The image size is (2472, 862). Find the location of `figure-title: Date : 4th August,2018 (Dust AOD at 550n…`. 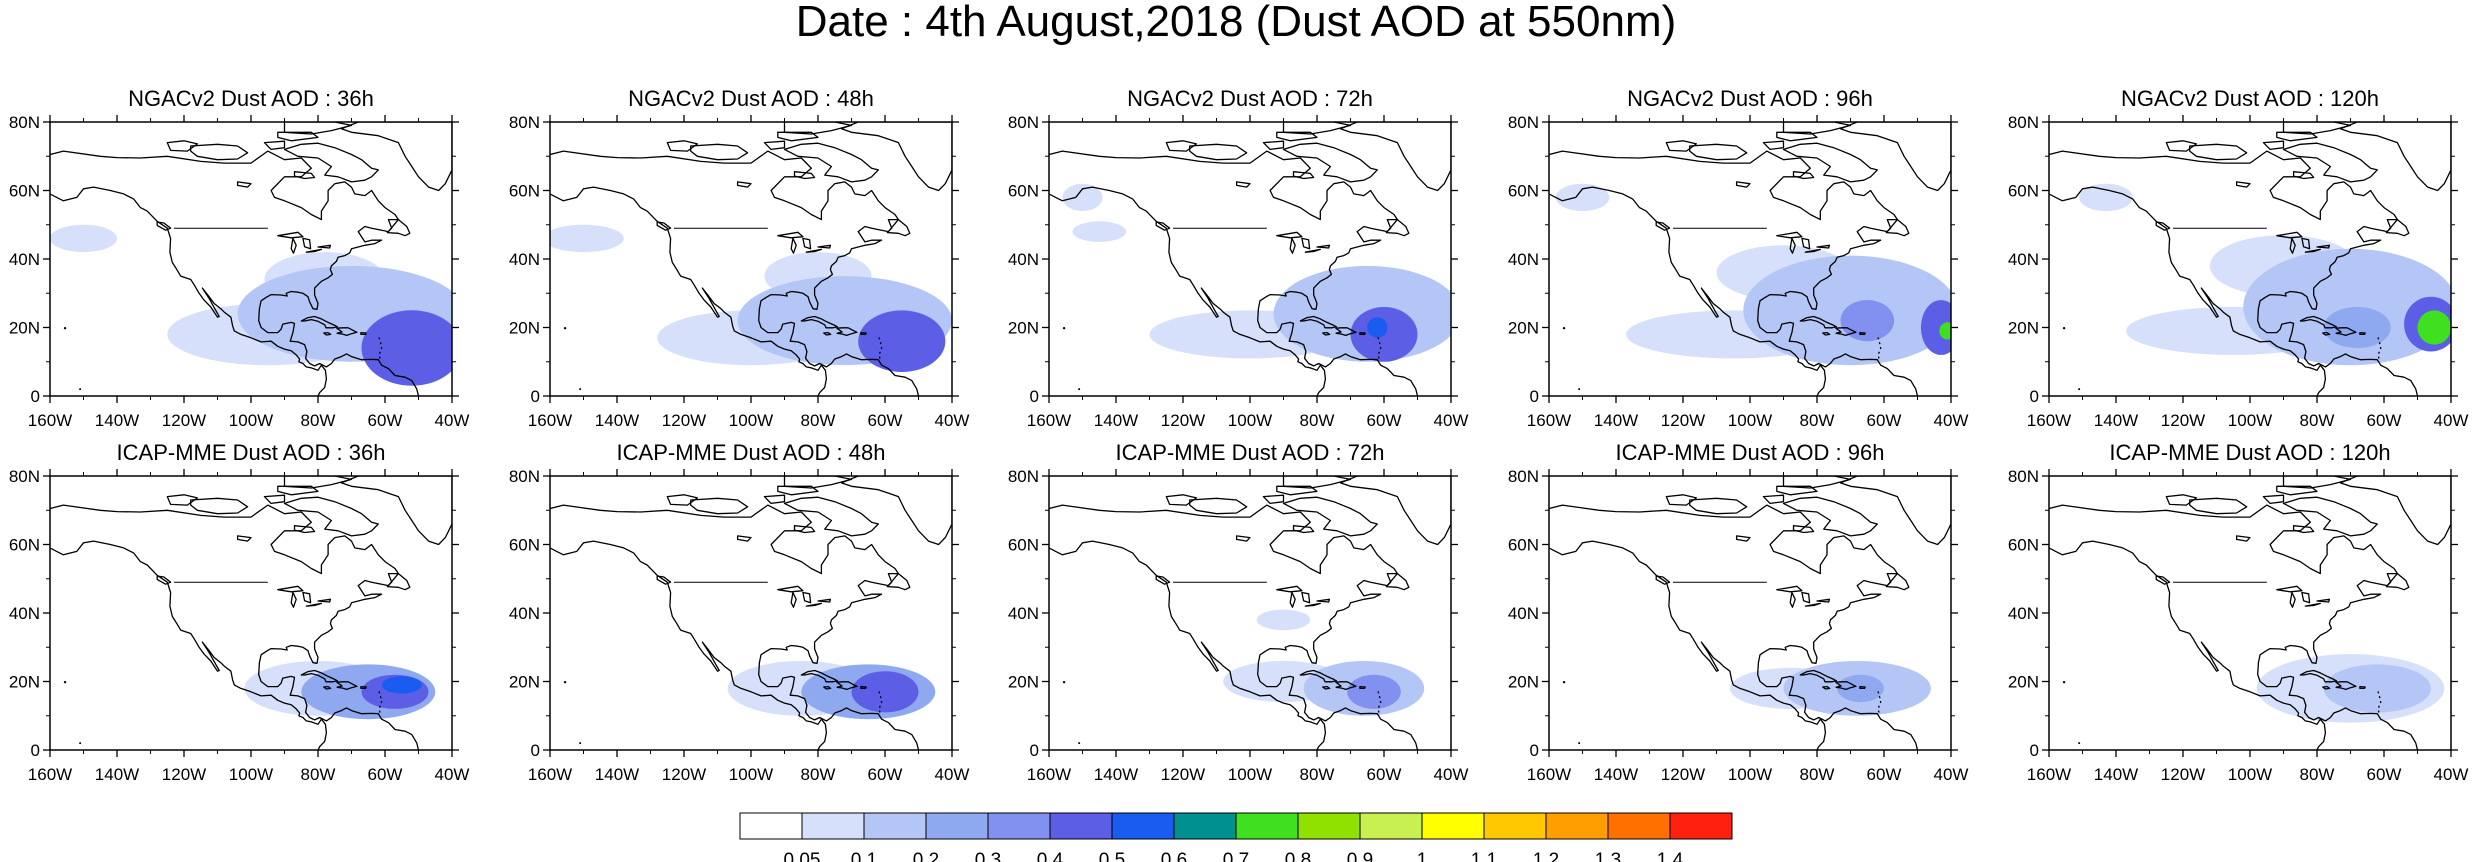

figure-title: Date : 4th August,2018 (Dust AOD at 550n… is located at coordinates (1236, 23).